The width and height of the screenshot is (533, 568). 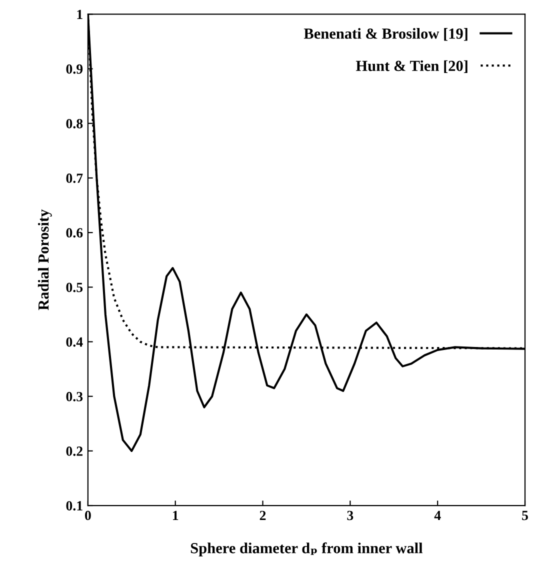 What do you see at coordinates (74, 342) in the screenshot?
I see `y-tick-label: 0.4` at bounding box center [74, 342].